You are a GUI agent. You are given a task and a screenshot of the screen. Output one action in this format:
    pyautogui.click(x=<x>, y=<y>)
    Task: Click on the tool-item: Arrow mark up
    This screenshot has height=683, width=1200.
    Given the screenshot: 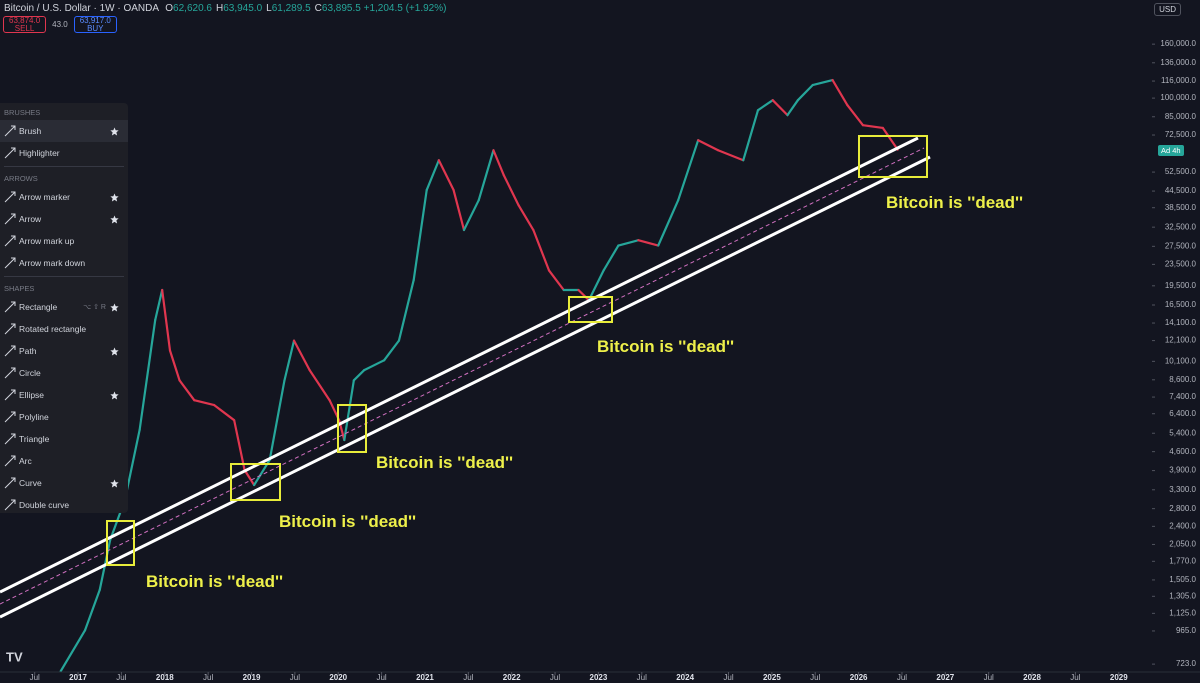 What is the action you would take?
    pyautogui.click(x=64, y=241)
    